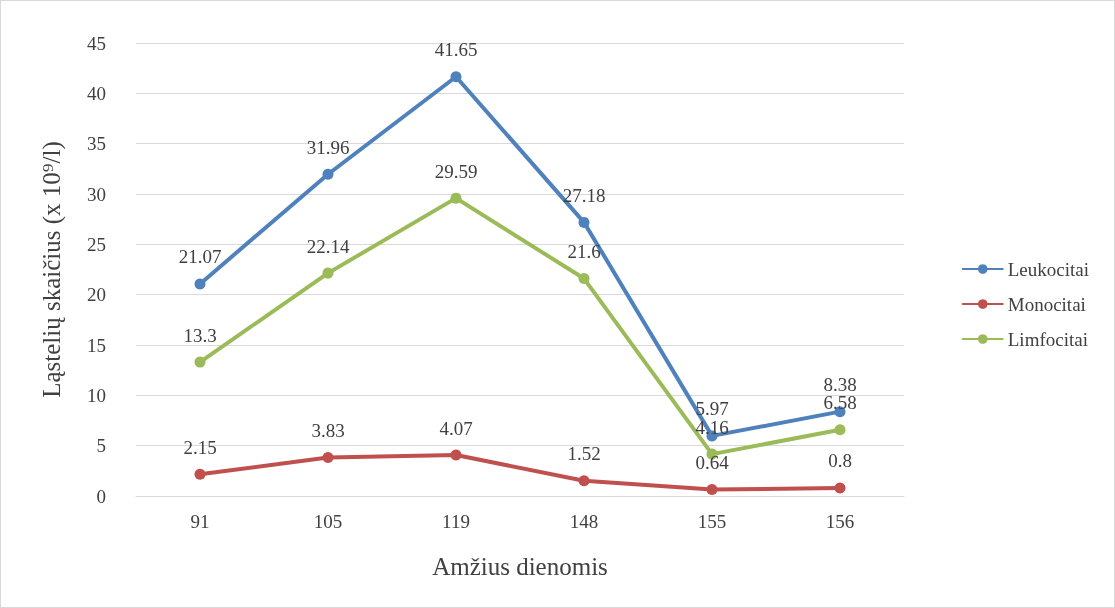 The image size is (1115, 608). I want to click on y-tick-label: 20, so click(96, 295).